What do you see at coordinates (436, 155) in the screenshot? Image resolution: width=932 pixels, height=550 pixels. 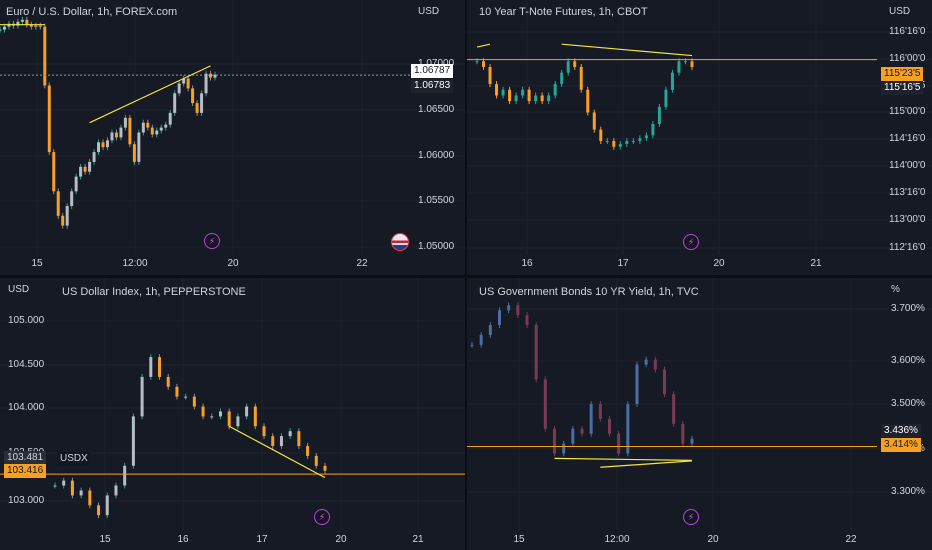 I see `y-tick-label: 1.06000` at bounding box center [436, 155].